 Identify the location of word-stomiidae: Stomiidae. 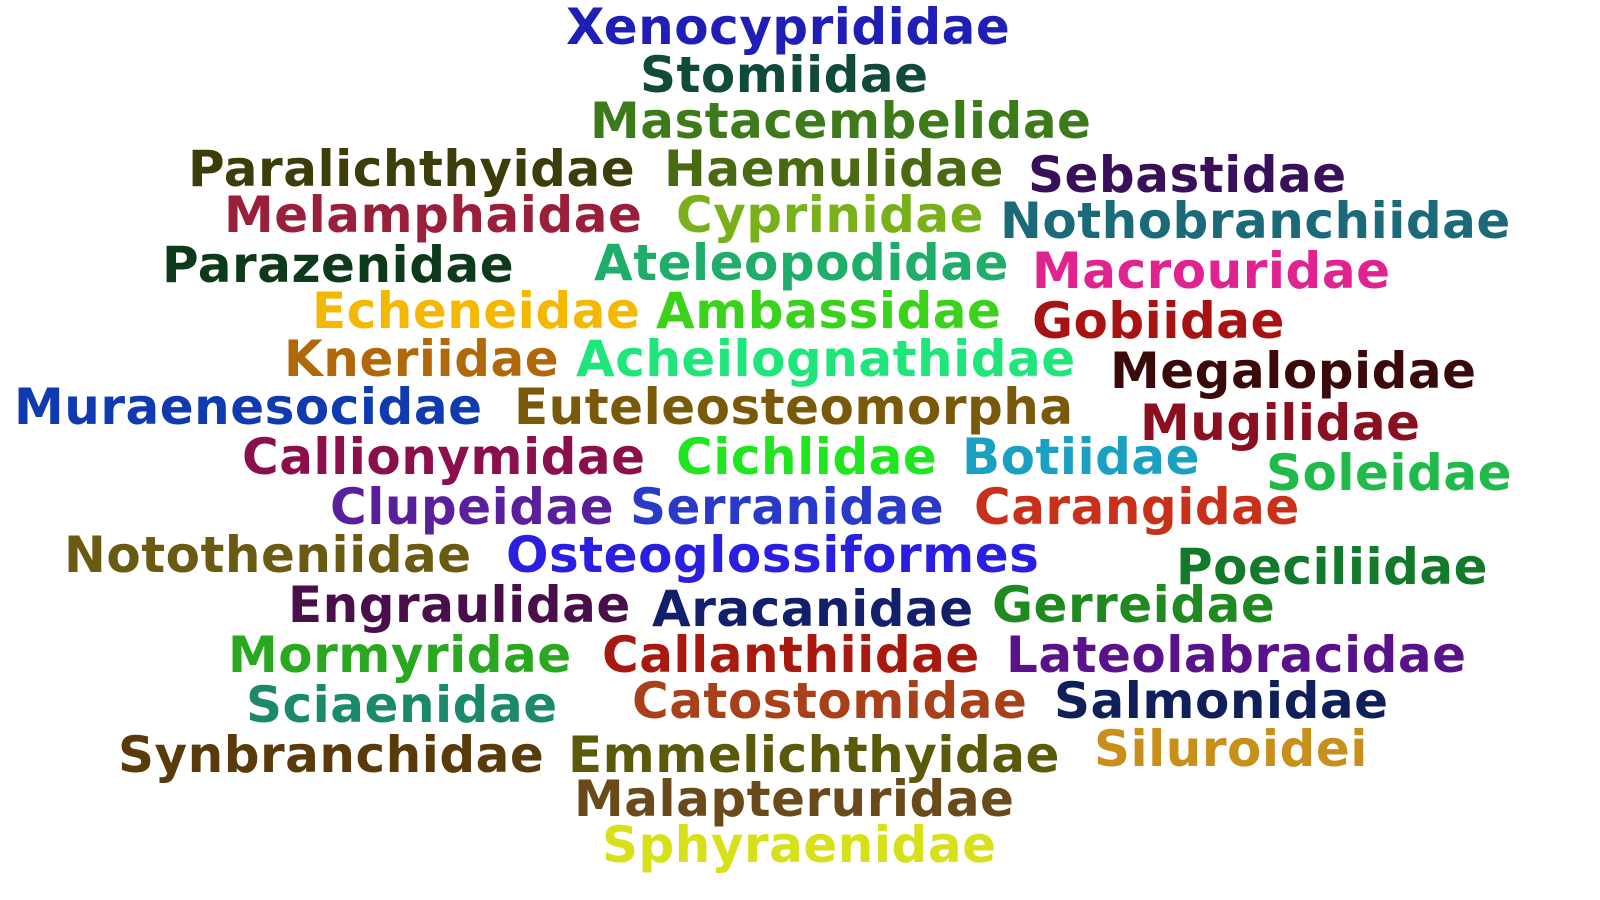
(784, 75).